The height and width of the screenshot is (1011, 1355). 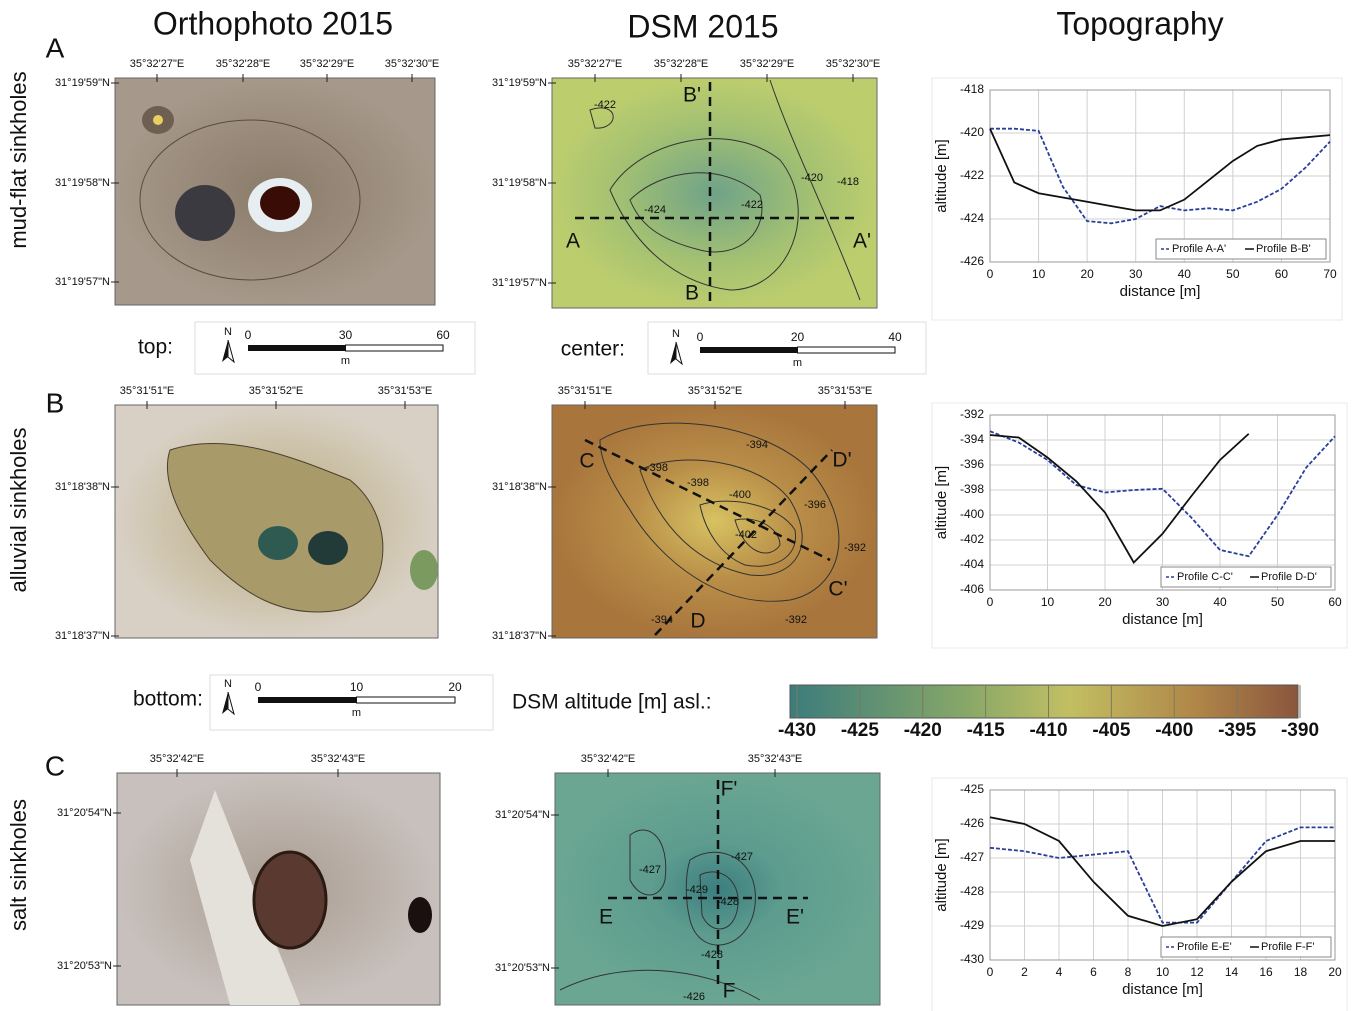 What do you see at coordinates (972, 89) in the screenshot?
I see `y-tick-label: -418` at bounding box center [972, 89].